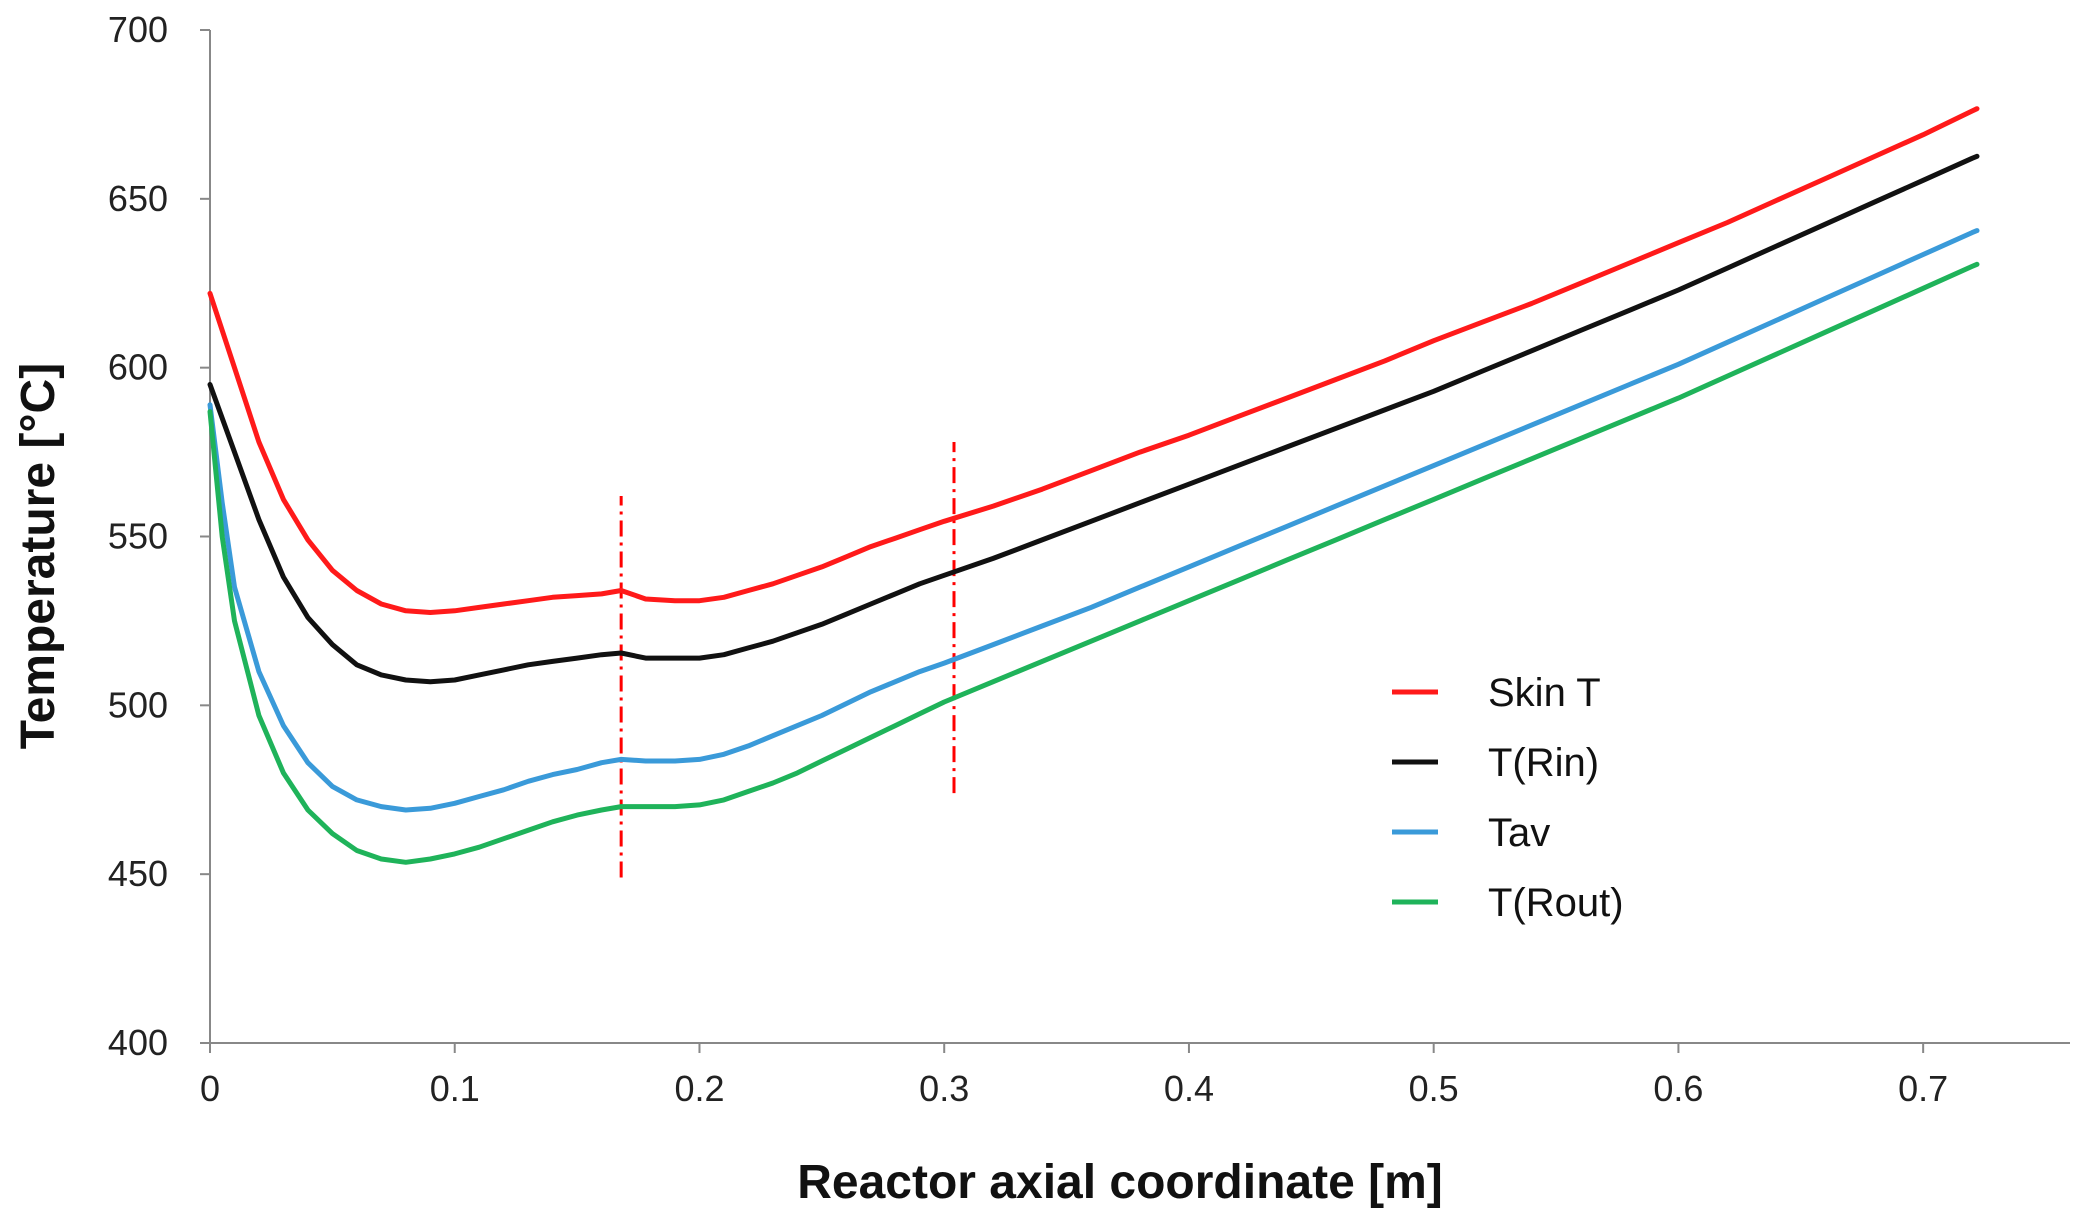 This screenshot has height=1226, width=2086. Describe the element at coordinates (210, 1088) in the screenshot. I see `x-tick-label: 0` at that location.